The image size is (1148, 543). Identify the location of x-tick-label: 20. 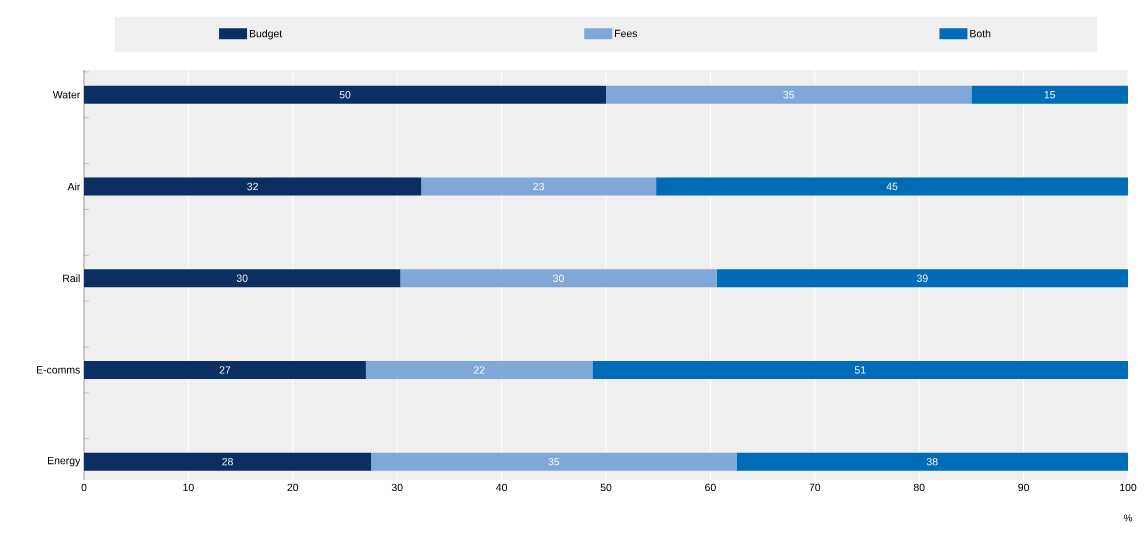
(293, 487).